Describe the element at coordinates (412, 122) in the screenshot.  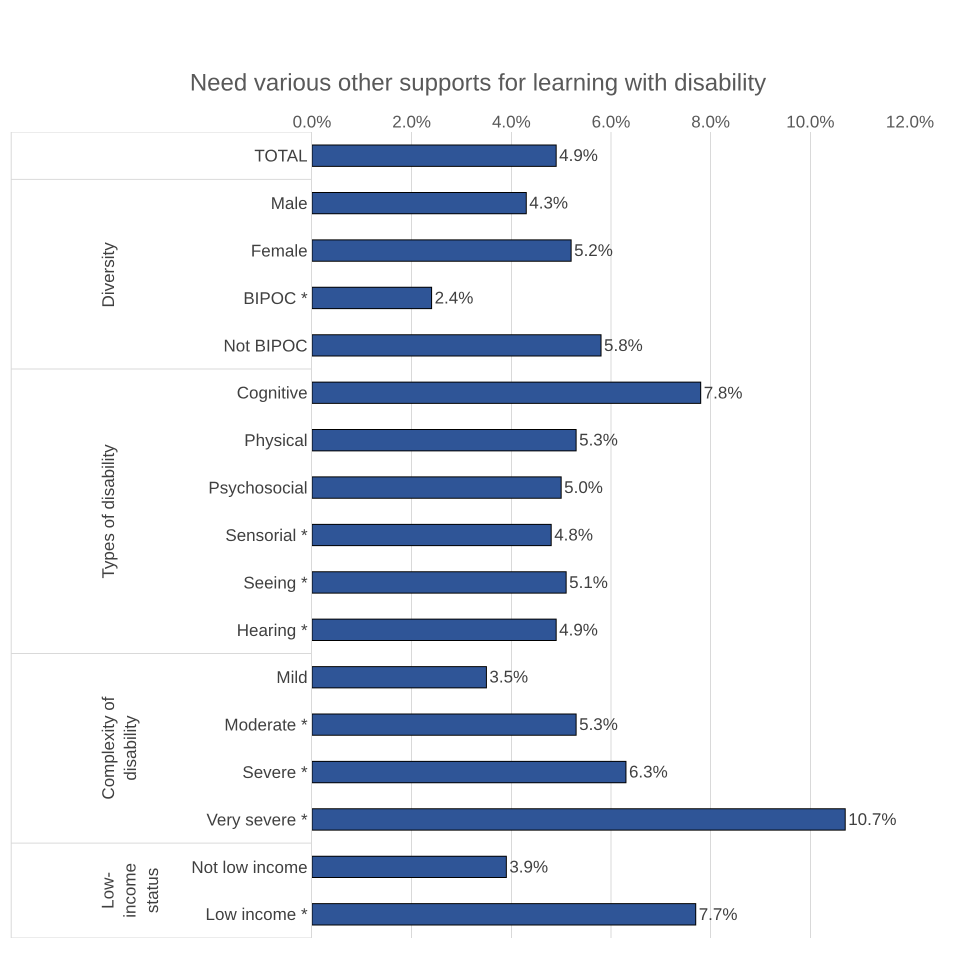
I see `x-tick-label: 2.0%` at that location.